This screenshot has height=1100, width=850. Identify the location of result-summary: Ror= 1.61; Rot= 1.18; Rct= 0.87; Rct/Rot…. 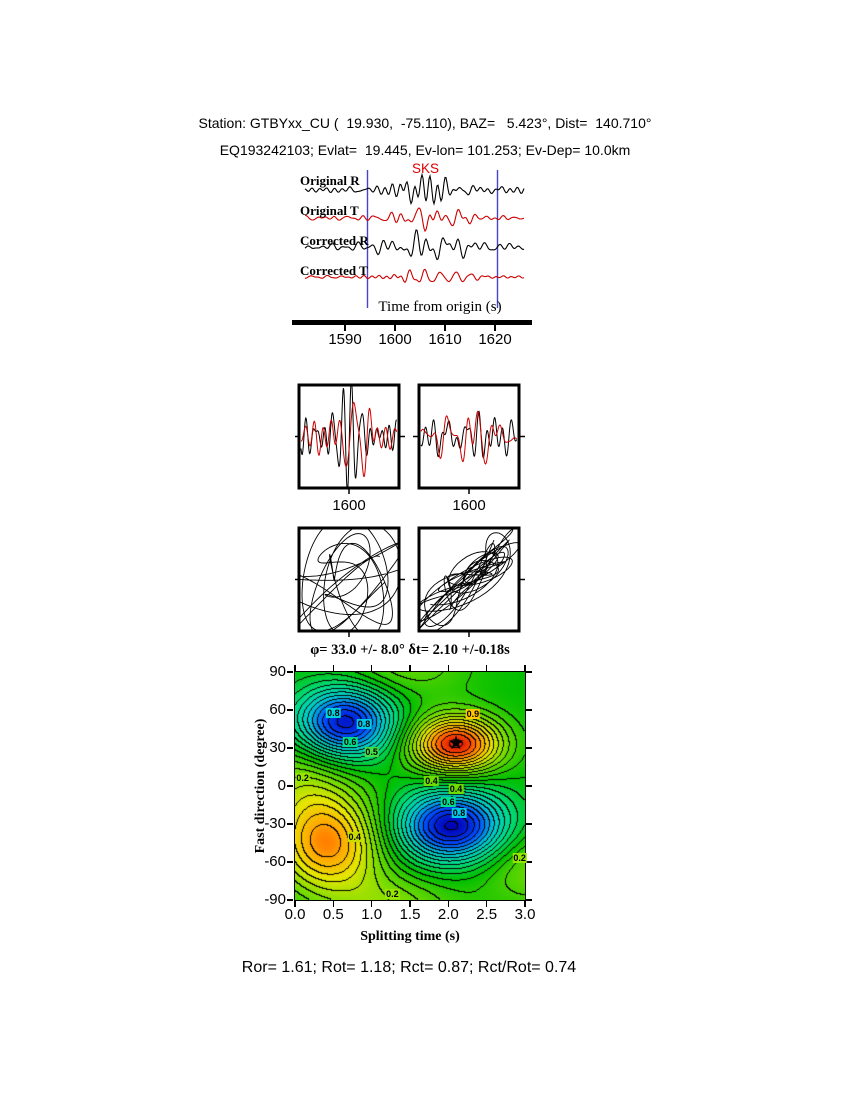
(409, 967).